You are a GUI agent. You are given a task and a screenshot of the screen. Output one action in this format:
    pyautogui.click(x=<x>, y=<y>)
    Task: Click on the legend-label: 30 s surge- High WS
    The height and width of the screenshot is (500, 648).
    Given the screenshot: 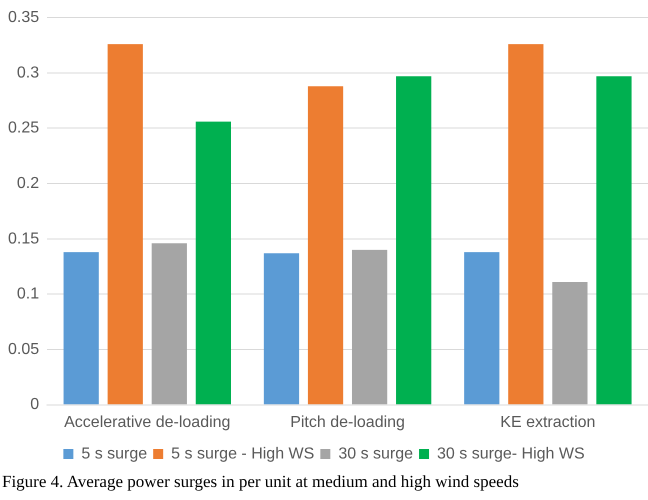 What is the action you would take?
    pyautogui.click(x=511, y=453)
    